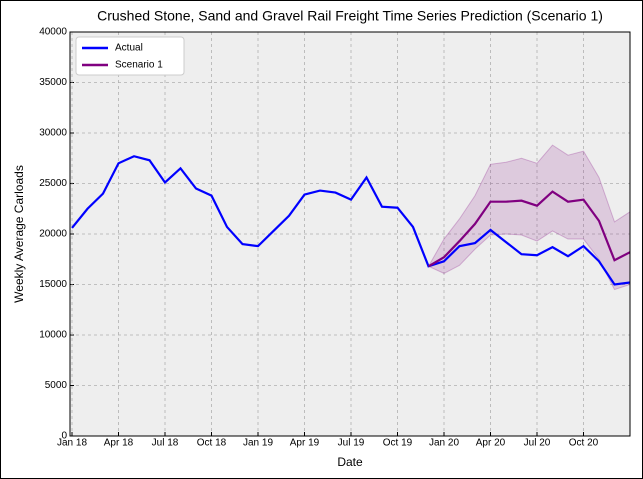 Image resolution: width=643 pixels, height=479 pixels. I want to click on series-line, so click(529, 229).